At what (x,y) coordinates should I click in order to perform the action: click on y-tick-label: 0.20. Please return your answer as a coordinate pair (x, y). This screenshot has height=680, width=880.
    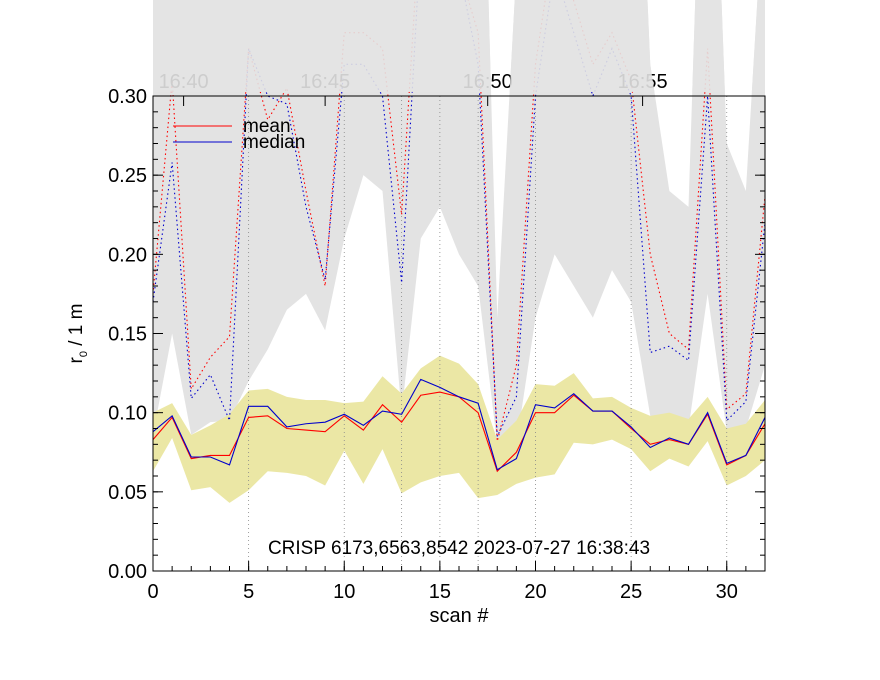
    Looking at the image, I should click on (127, 255).